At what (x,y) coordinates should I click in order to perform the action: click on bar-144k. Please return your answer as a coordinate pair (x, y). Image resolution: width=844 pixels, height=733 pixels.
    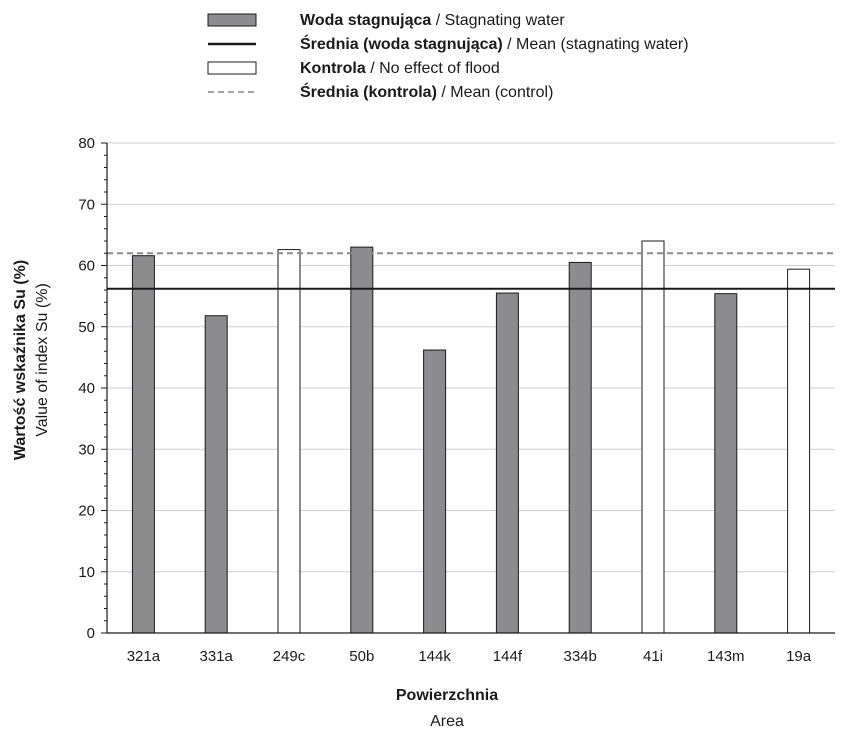
    Looking at the image, I should click on (435, 491).